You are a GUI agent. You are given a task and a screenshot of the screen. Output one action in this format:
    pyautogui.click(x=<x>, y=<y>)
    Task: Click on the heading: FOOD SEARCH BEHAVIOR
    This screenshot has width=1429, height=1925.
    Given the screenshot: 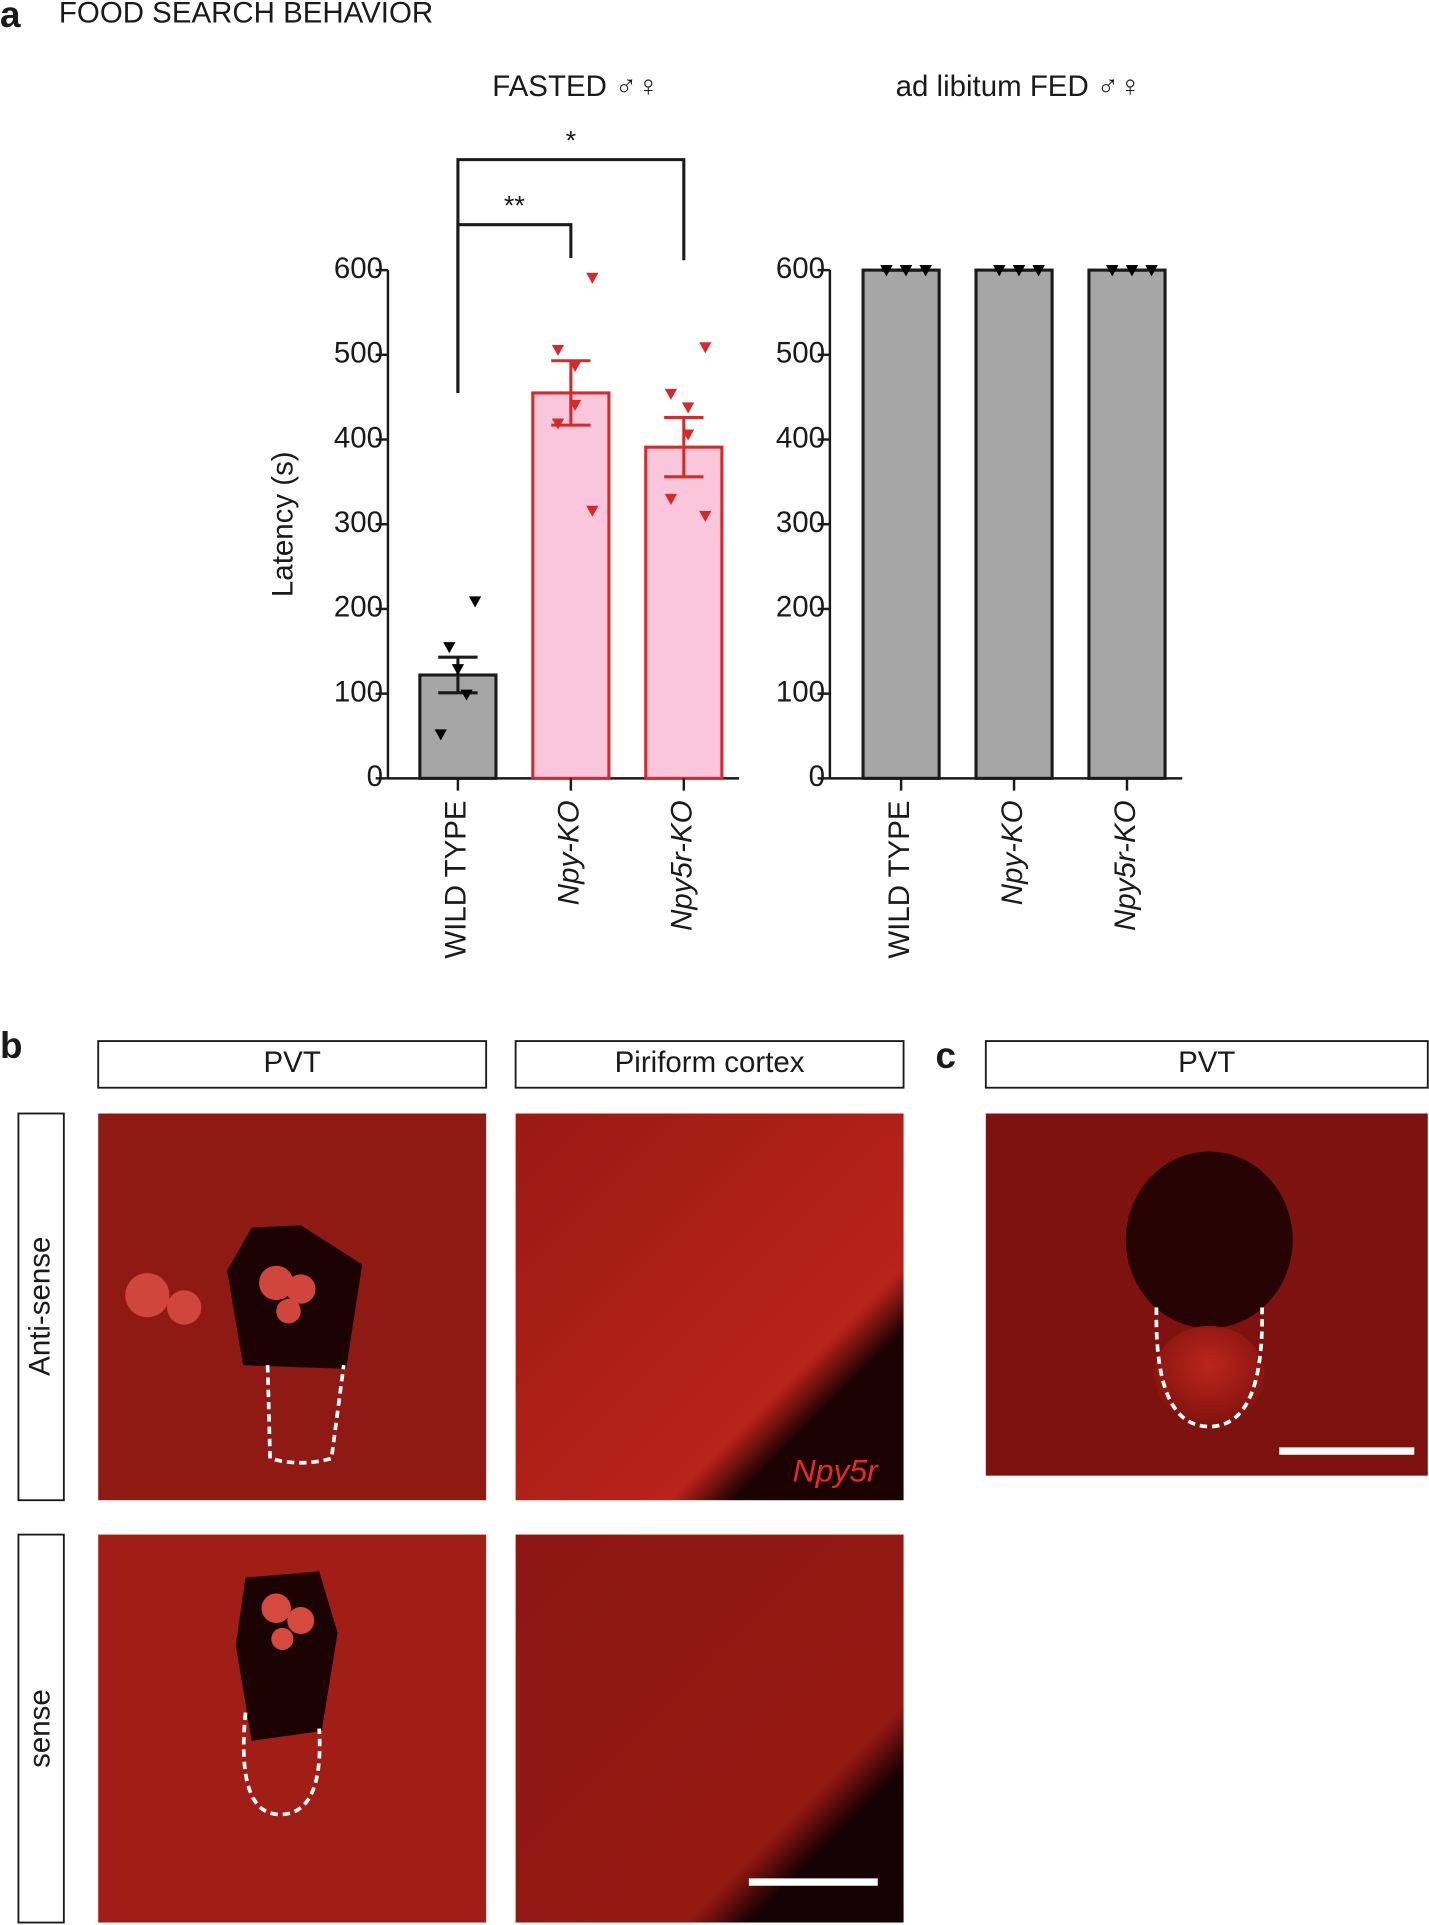 What is the action you would take?
    pyautogui.click(x=246, y=15)
    